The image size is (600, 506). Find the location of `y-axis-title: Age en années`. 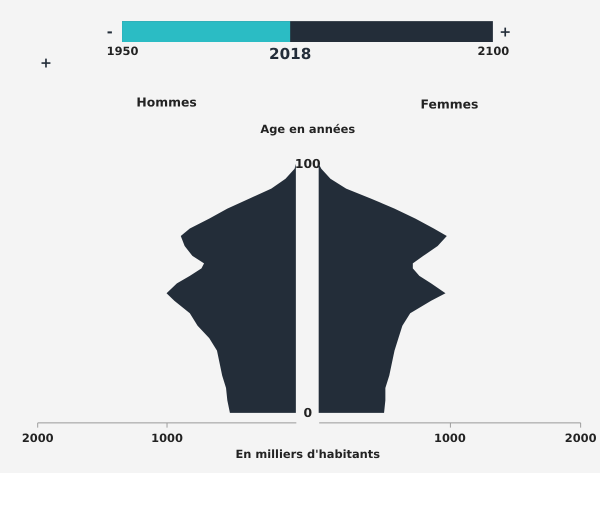

y-axis-title: Age en années is located at coordinates (308, 129).